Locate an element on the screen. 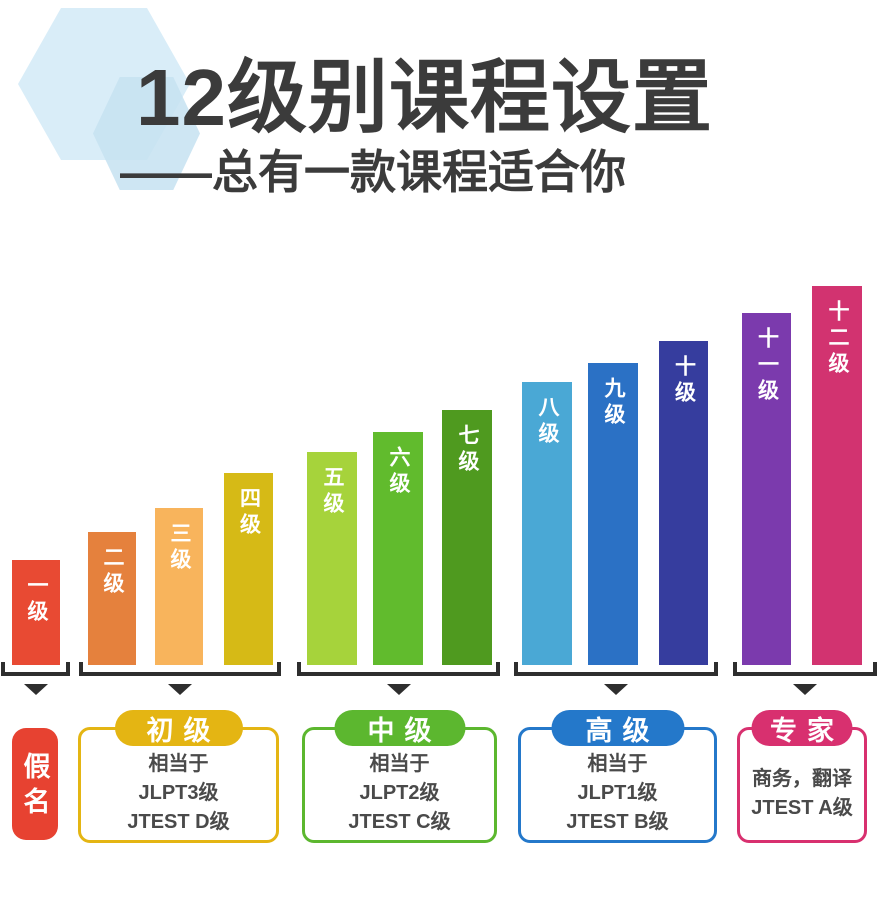  category-card-4: 高级相当于 JLPT1级 JTEST B级 is located at coordinates (617, 776).